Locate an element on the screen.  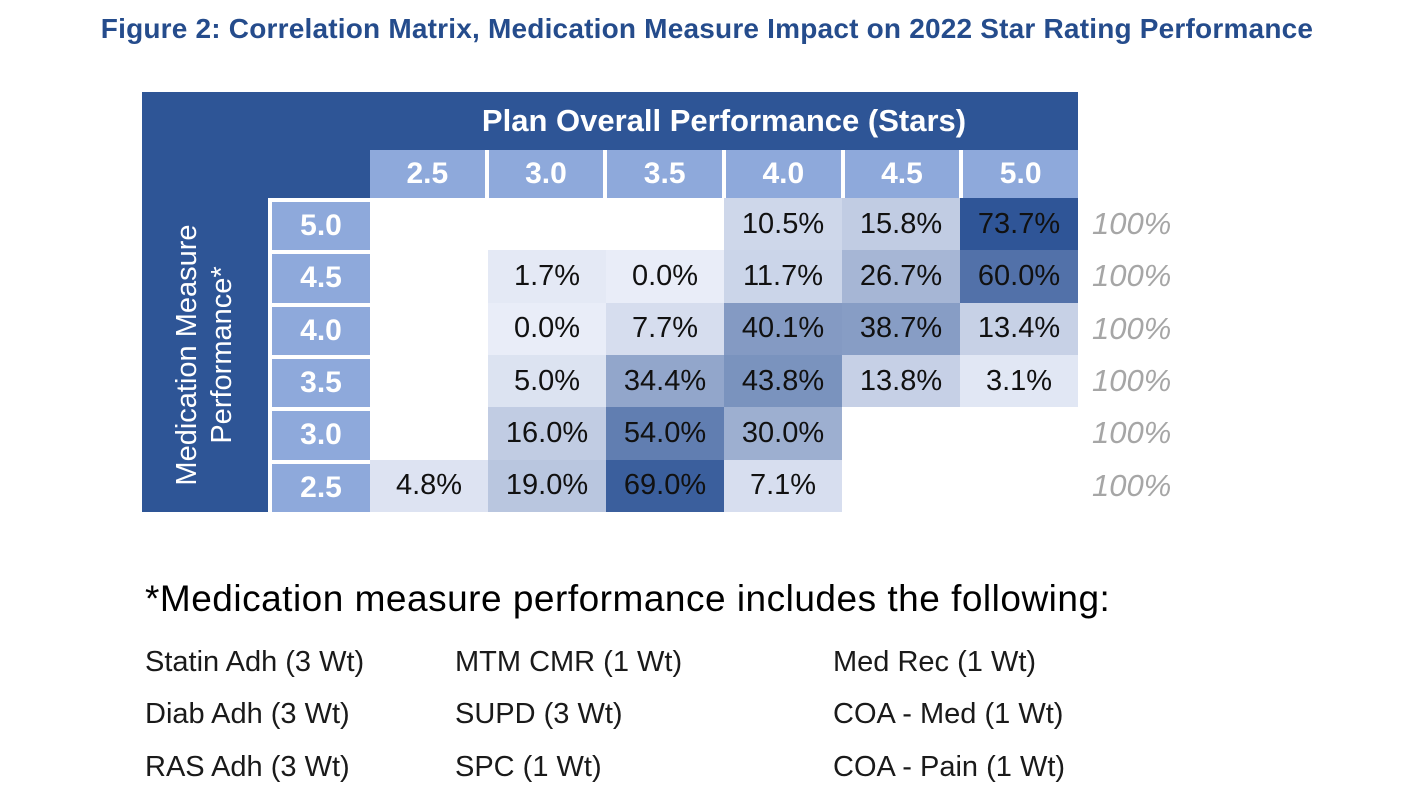
matrix-cell-r4c5 is located at coordinates (1019, 433).